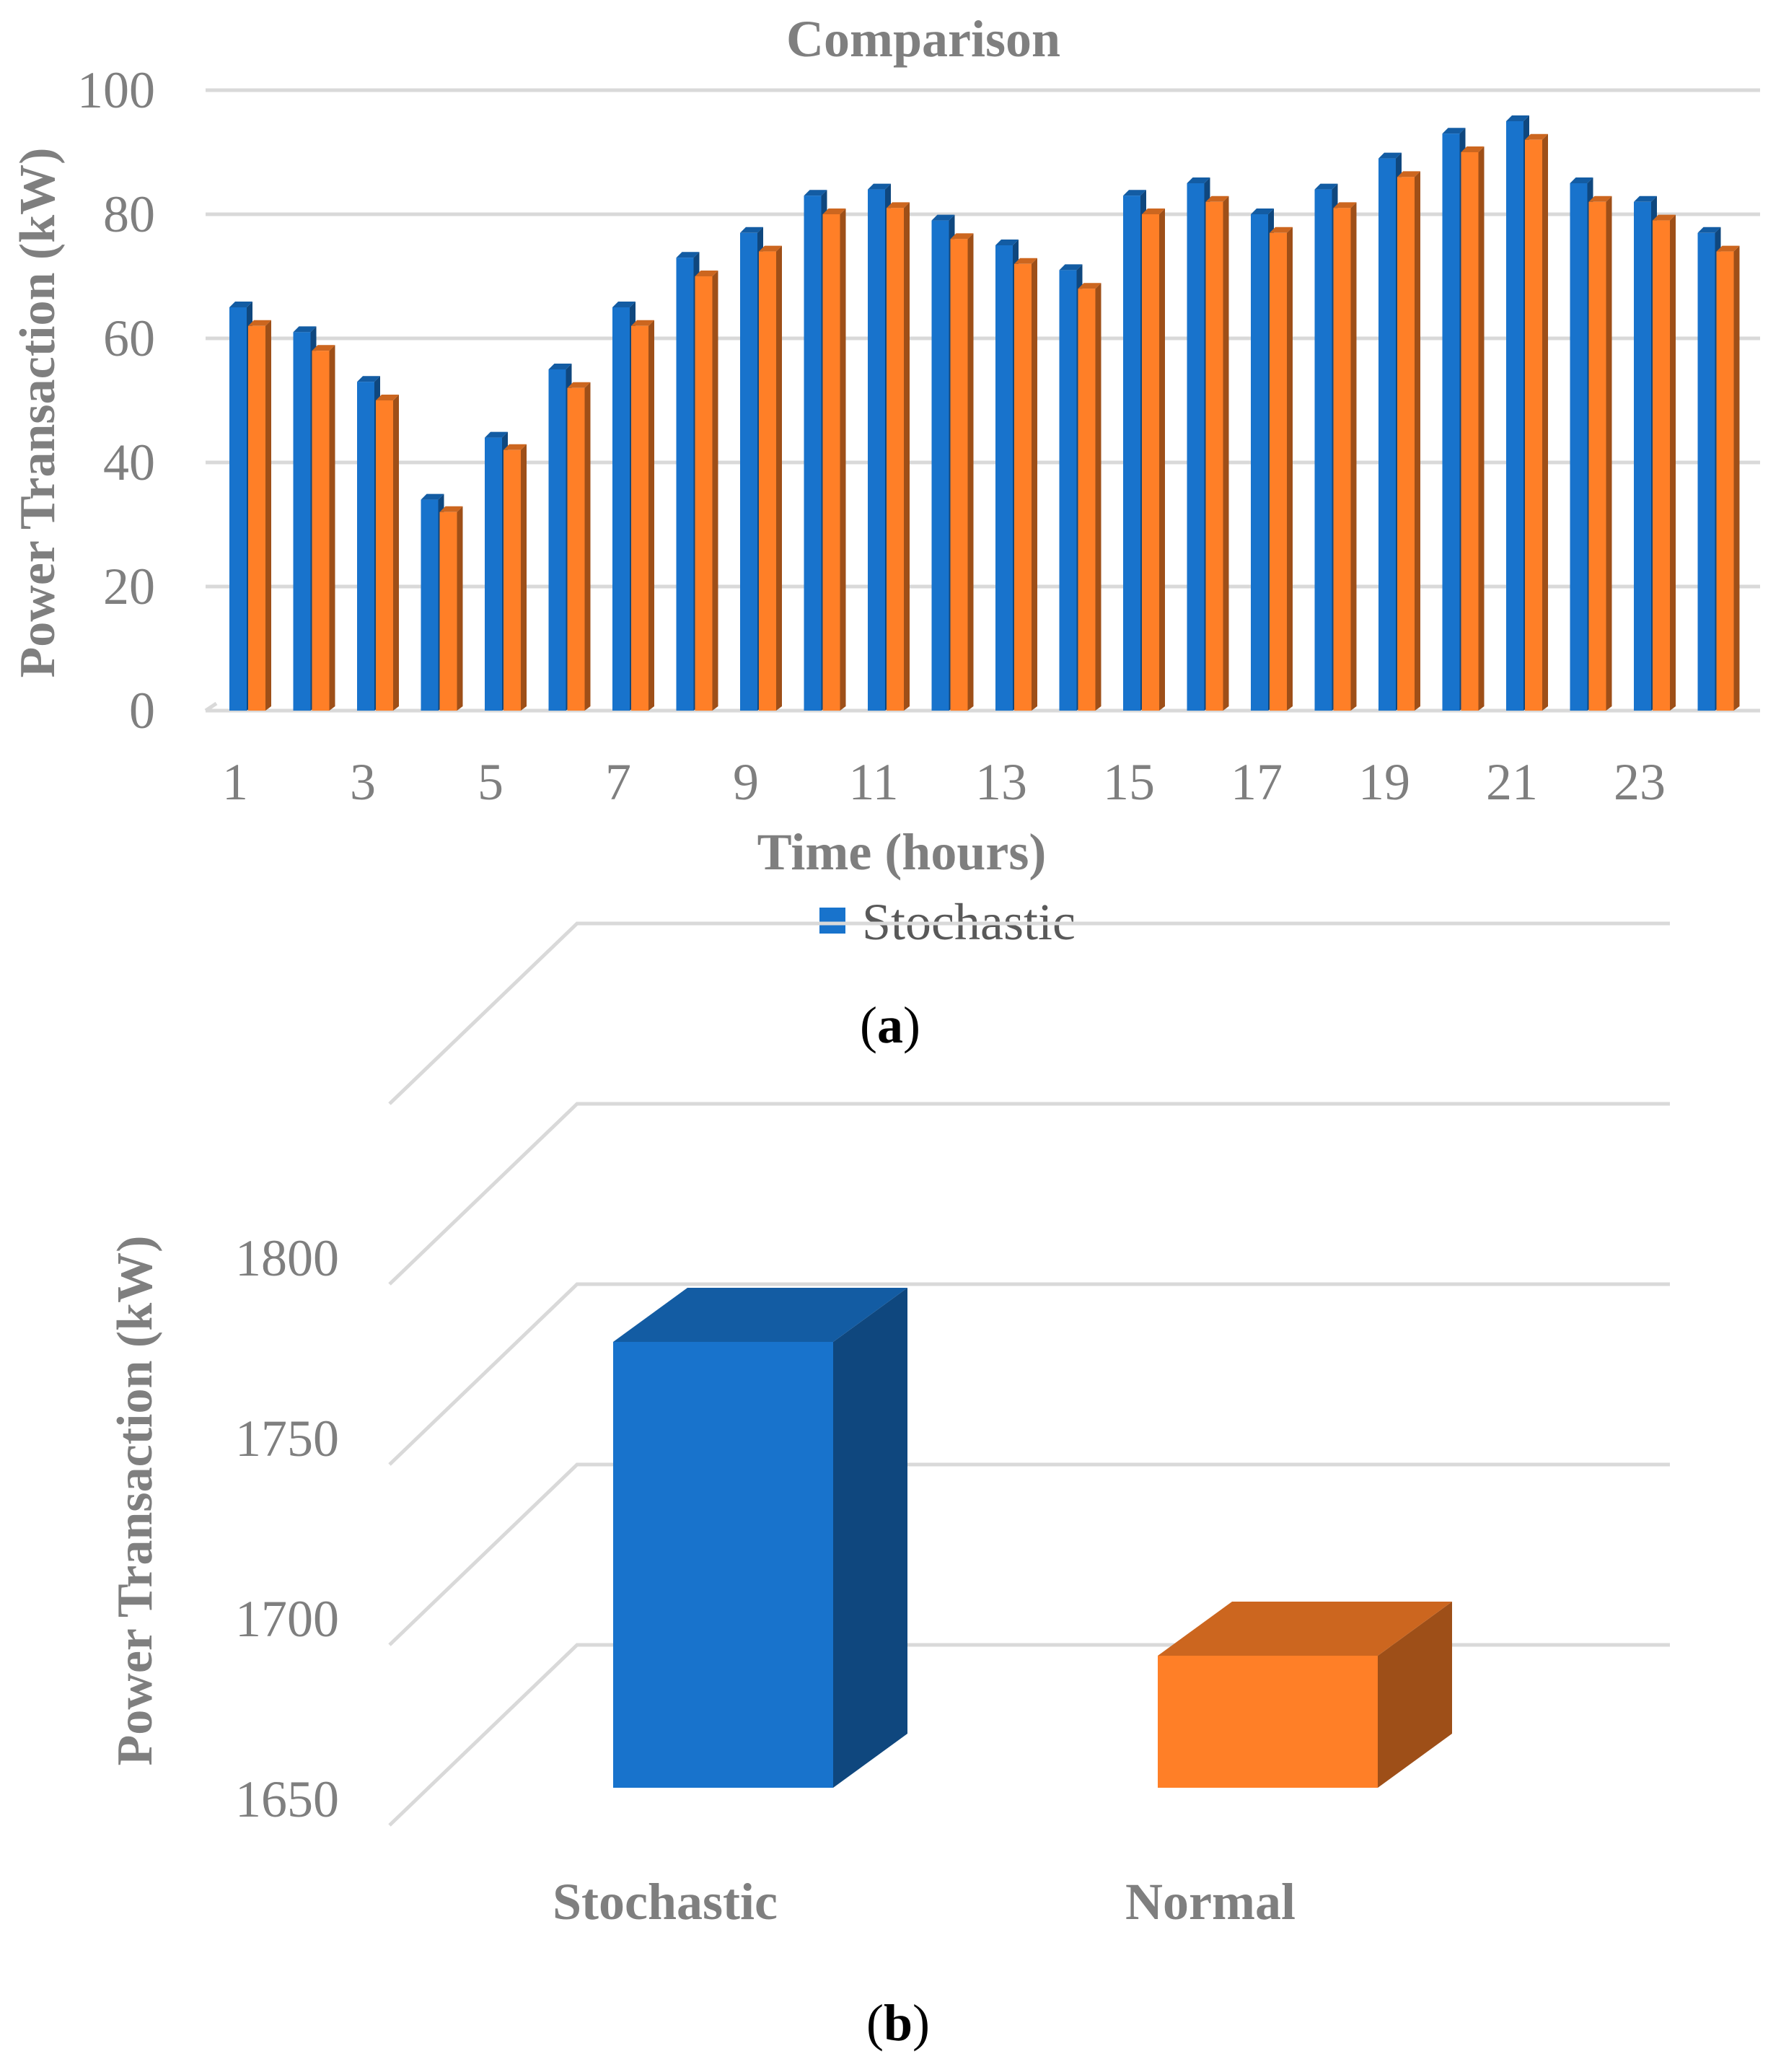  I want to click on chart-b-category-normal: Normal, so click(1210, 1902).